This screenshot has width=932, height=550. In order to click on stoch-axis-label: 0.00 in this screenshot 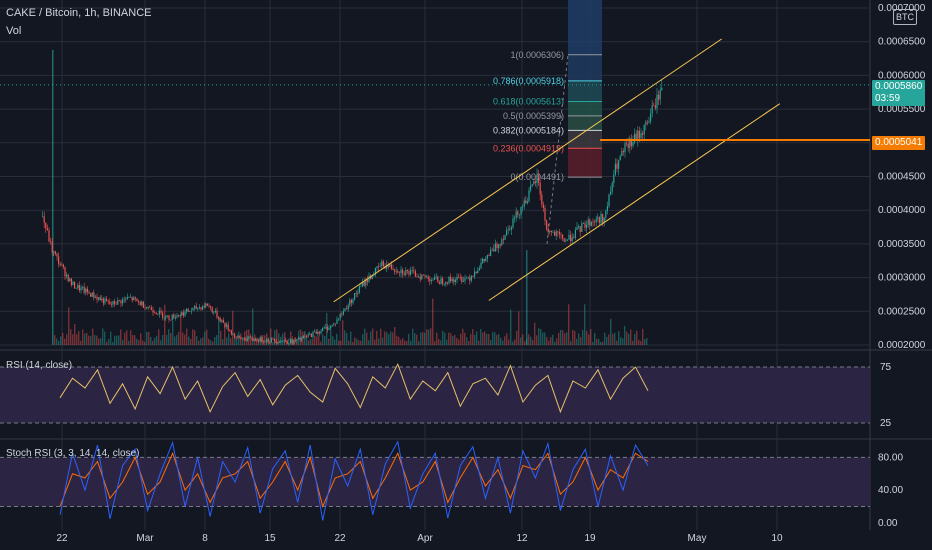, I will do `click(888, 523)`.